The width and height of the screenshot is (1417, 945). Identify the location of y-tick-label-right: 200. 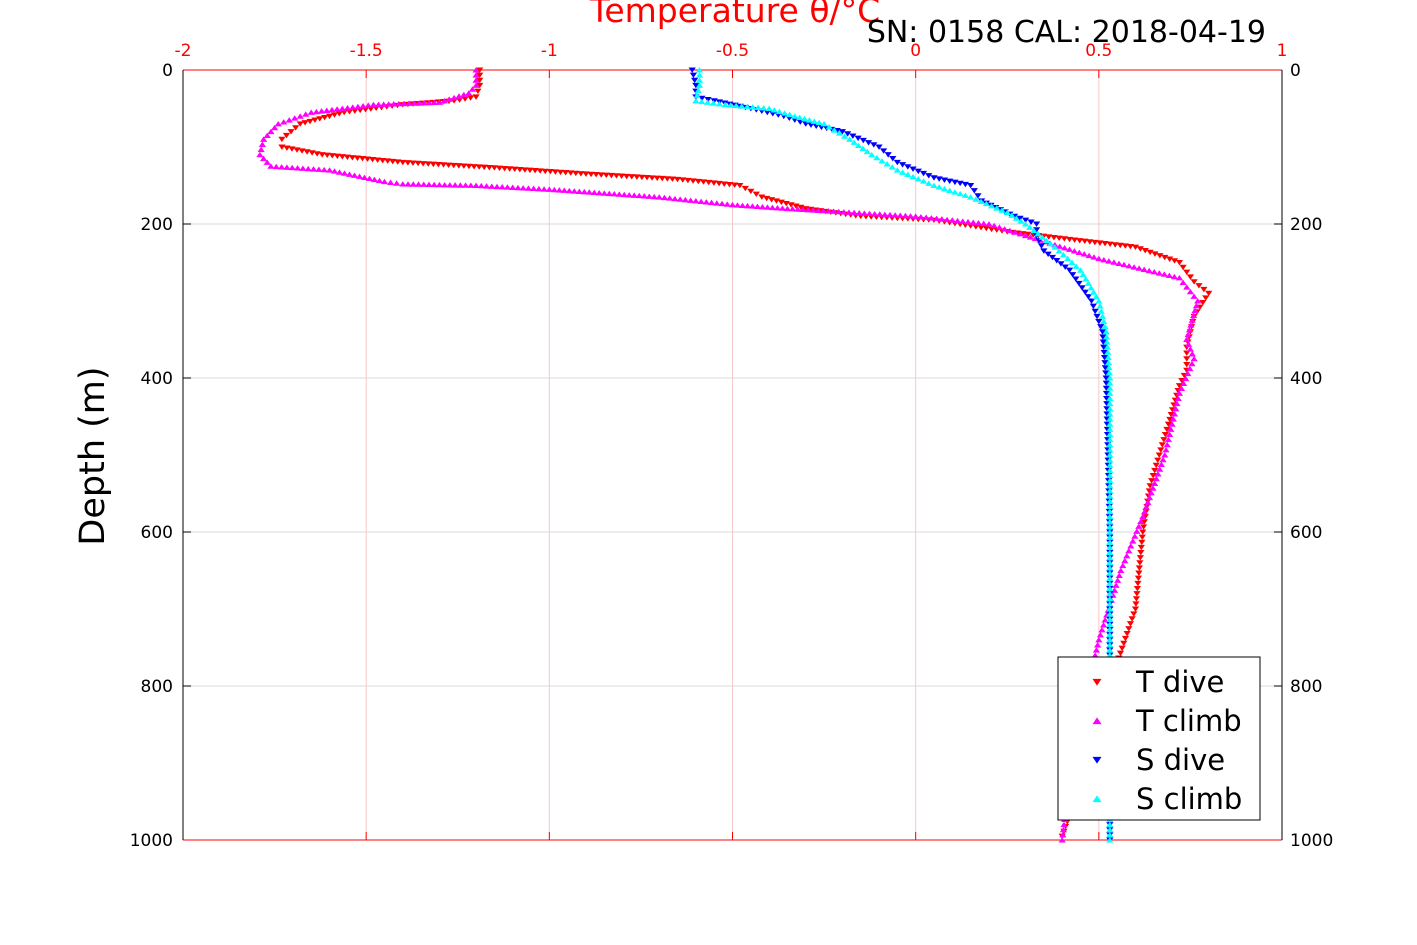
(1306, 225).